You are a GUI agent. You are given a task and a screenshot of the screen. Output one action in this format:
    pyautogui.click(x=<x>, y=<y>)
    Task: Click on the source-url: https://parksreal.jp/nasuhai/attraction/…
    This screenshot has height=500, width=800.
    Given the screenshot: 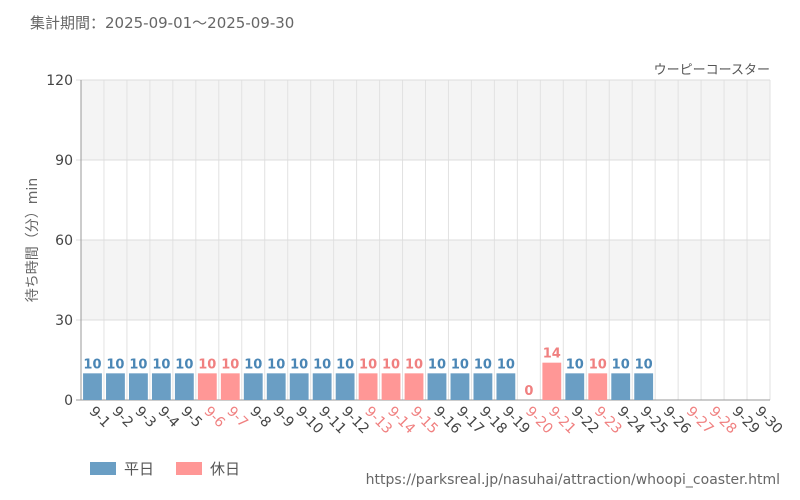 What is the action you would take?
    pyautogui.click(x=572, y=480)
    